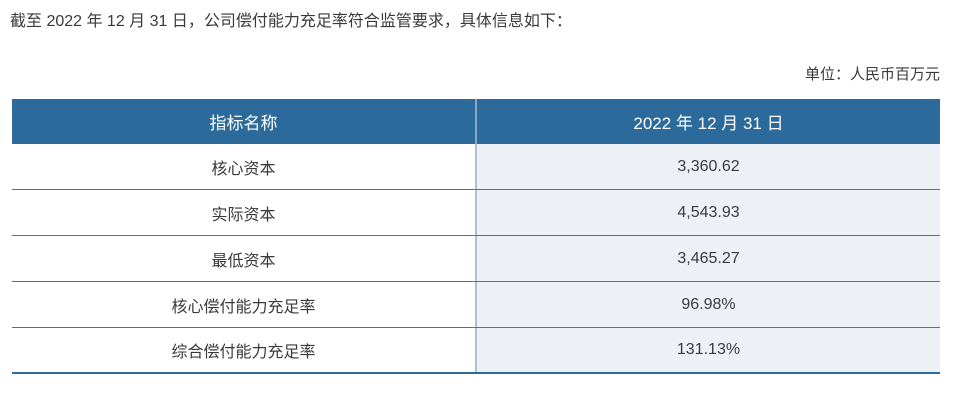  What do you see at coordinates (243, 304) in the screenshot?
I see `row-label: 核心偿付能力充足率` at bounding box center [243, 304].